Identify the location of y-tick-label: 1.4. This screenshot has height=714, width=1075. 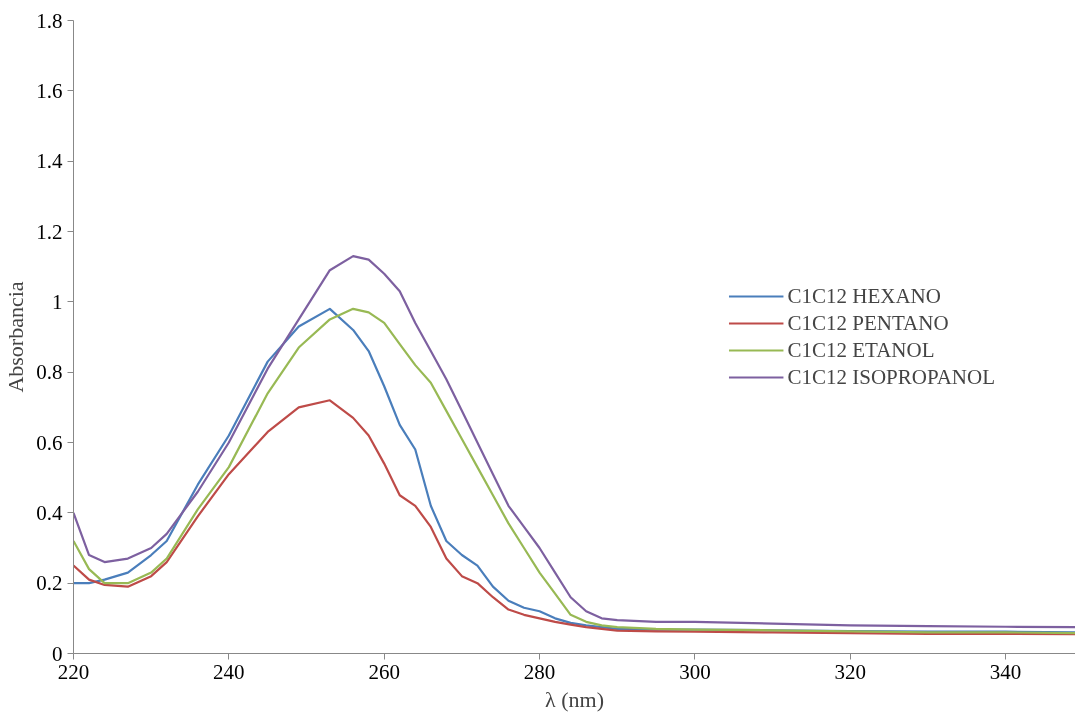
(49, 161).